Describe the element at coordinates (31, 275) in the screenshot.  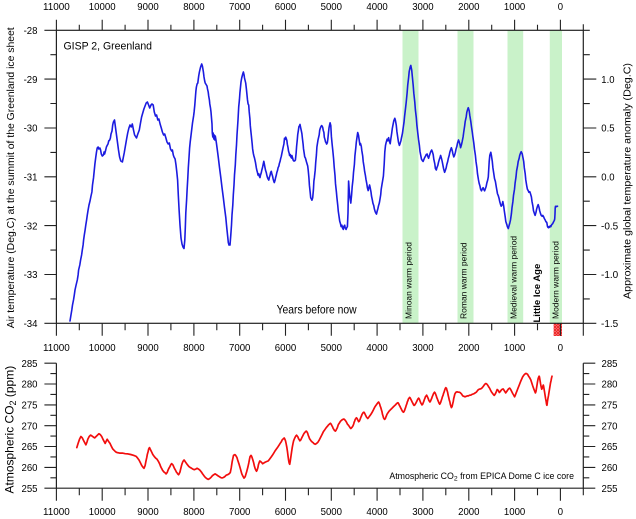
I see `svg-text: -33` at that location.